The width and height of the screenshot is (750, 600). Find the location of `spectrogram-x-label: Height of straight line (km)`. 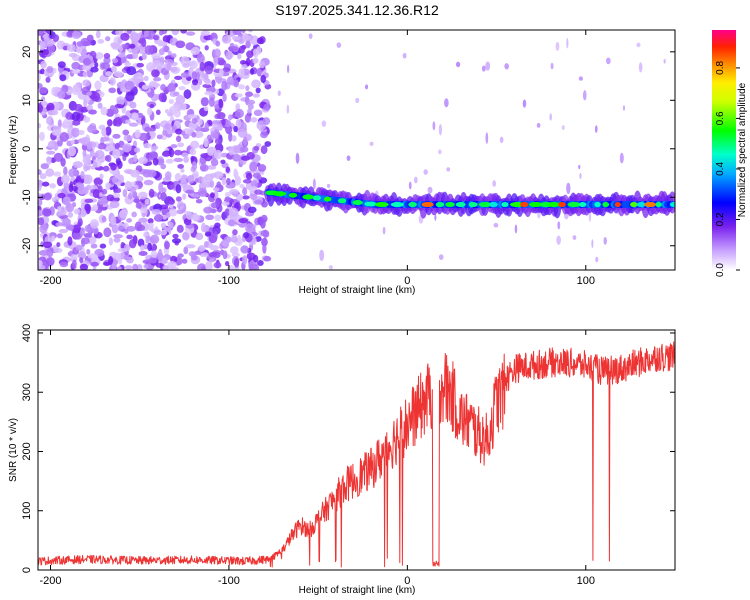

spectrogram-x-label: Height of straight line (km) is located at coordinates (357, 290).